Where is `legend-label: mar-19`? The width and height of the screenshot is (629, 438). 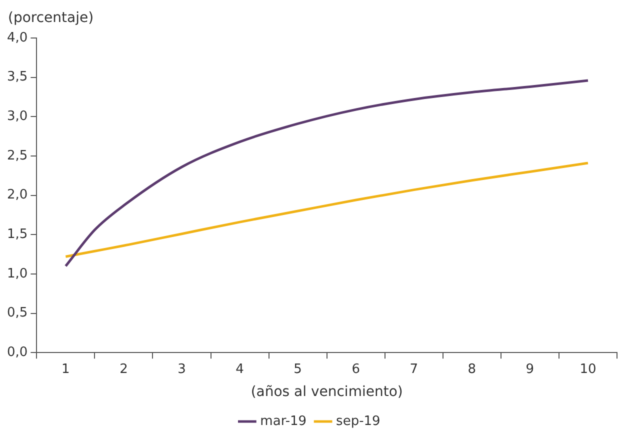 legend-label: mar-19 is located at coordinates (283, 421).